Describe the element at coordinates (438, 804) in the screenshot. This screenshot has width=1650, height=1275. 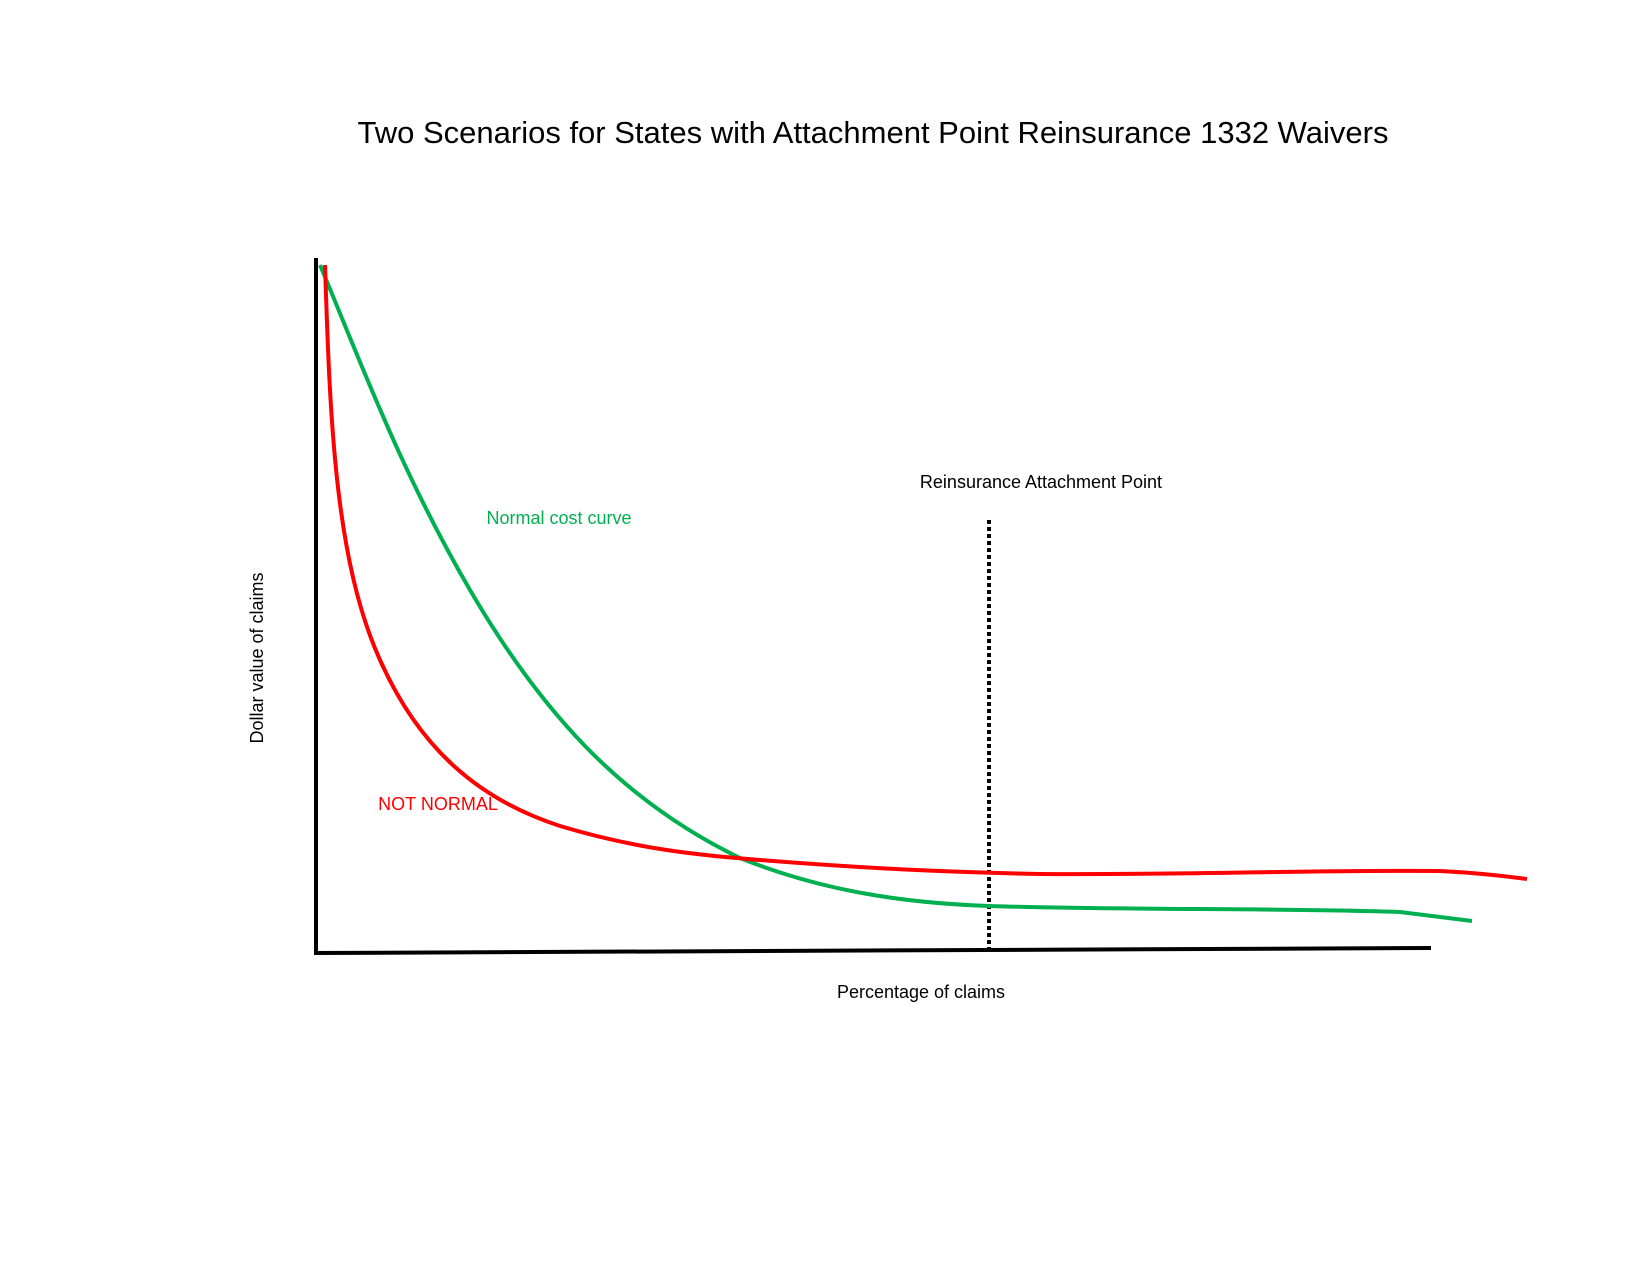
I see `not-normal-label: NOT NORMAL` at that location.